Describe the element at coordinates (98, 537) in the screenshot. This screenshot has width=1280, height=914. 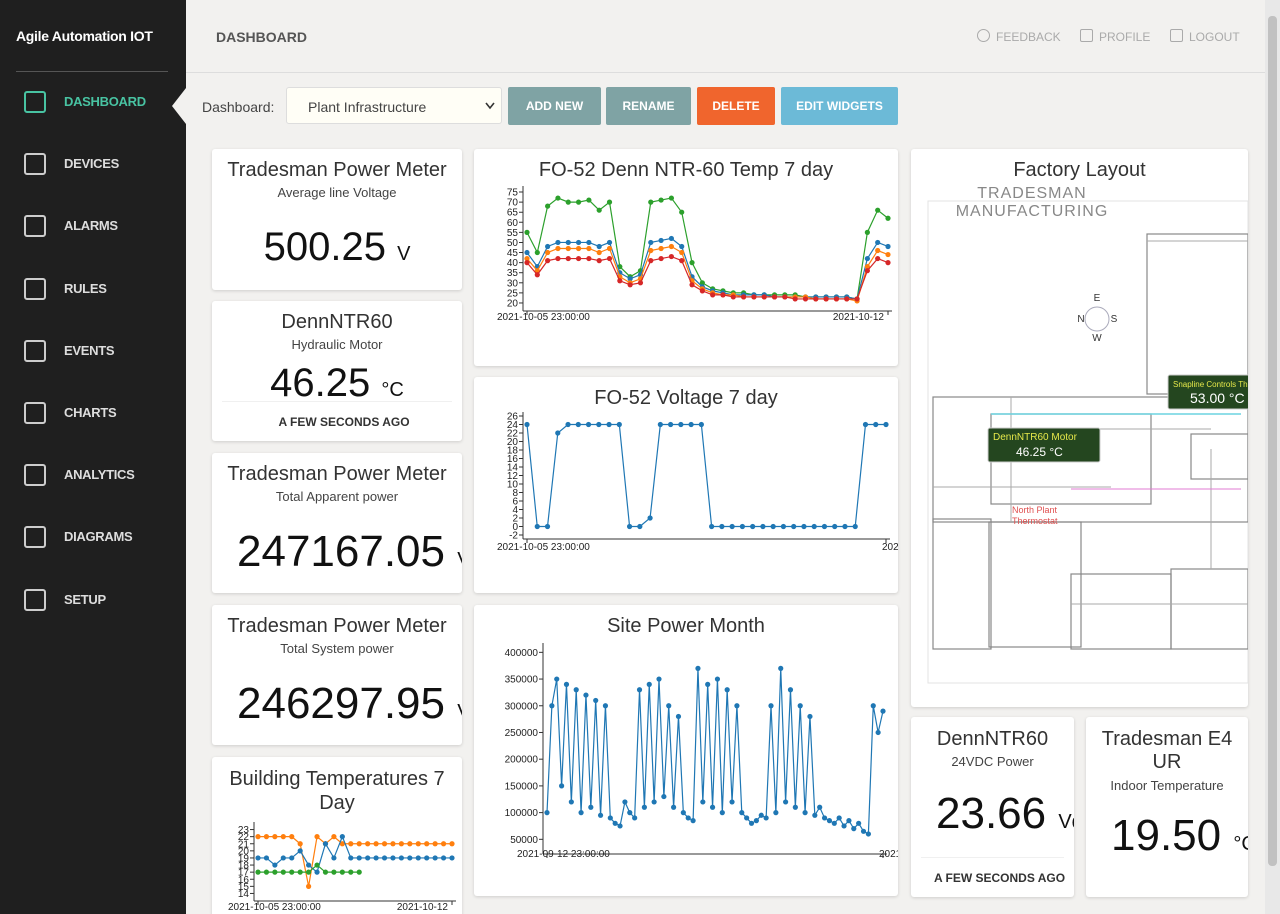
I see `menu-item: DIAGRAMS` at that location.